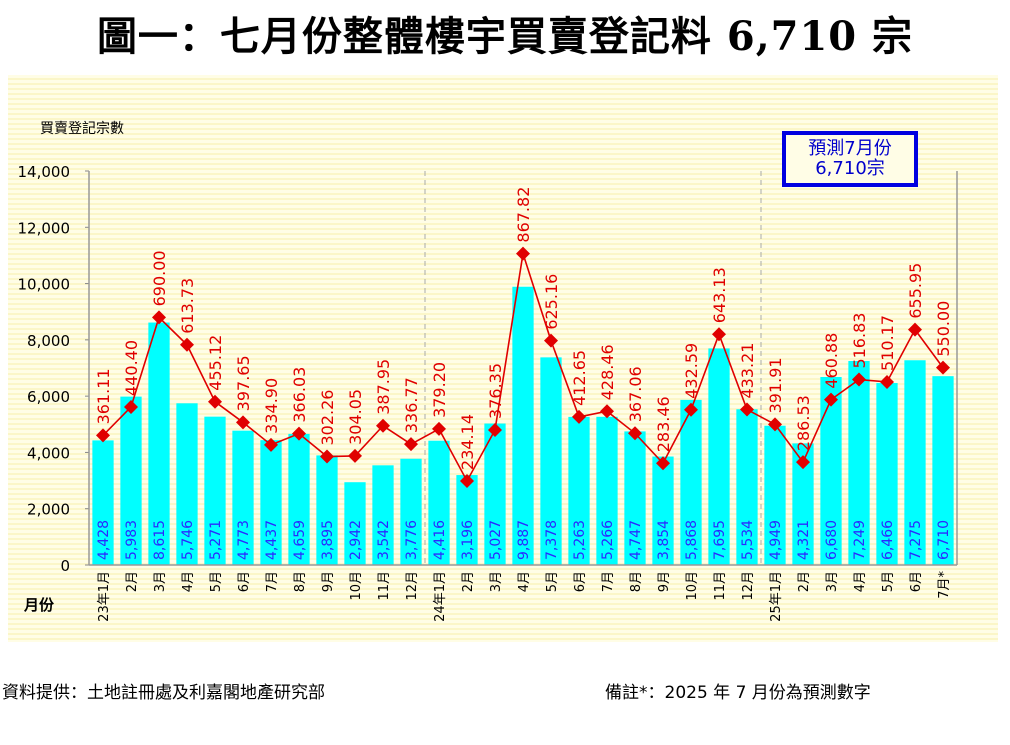 This screenshot has width=1010, height=745. I want to click on line-value-label: 613.73, so click(187, 306).